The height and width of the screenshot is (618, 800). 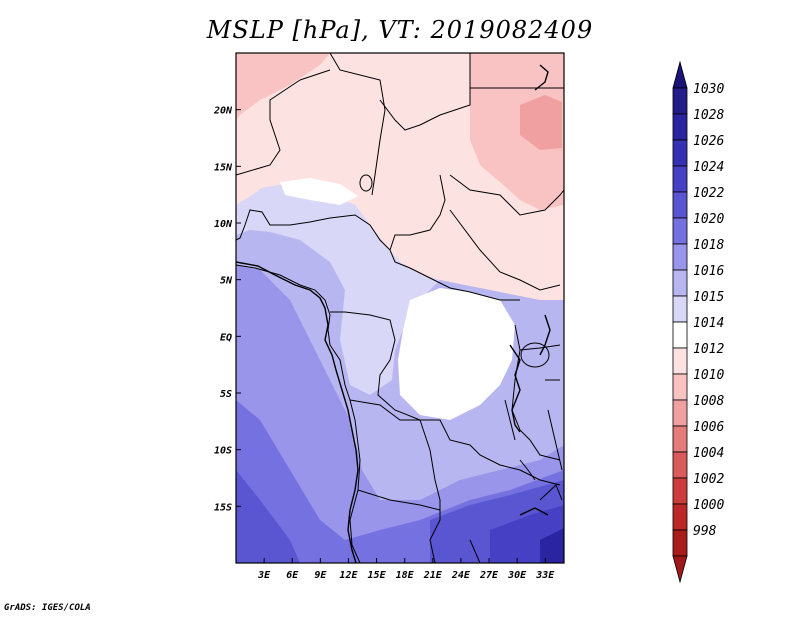 I want to click on colorbar-label: 1012, so click(x=708, y=349).